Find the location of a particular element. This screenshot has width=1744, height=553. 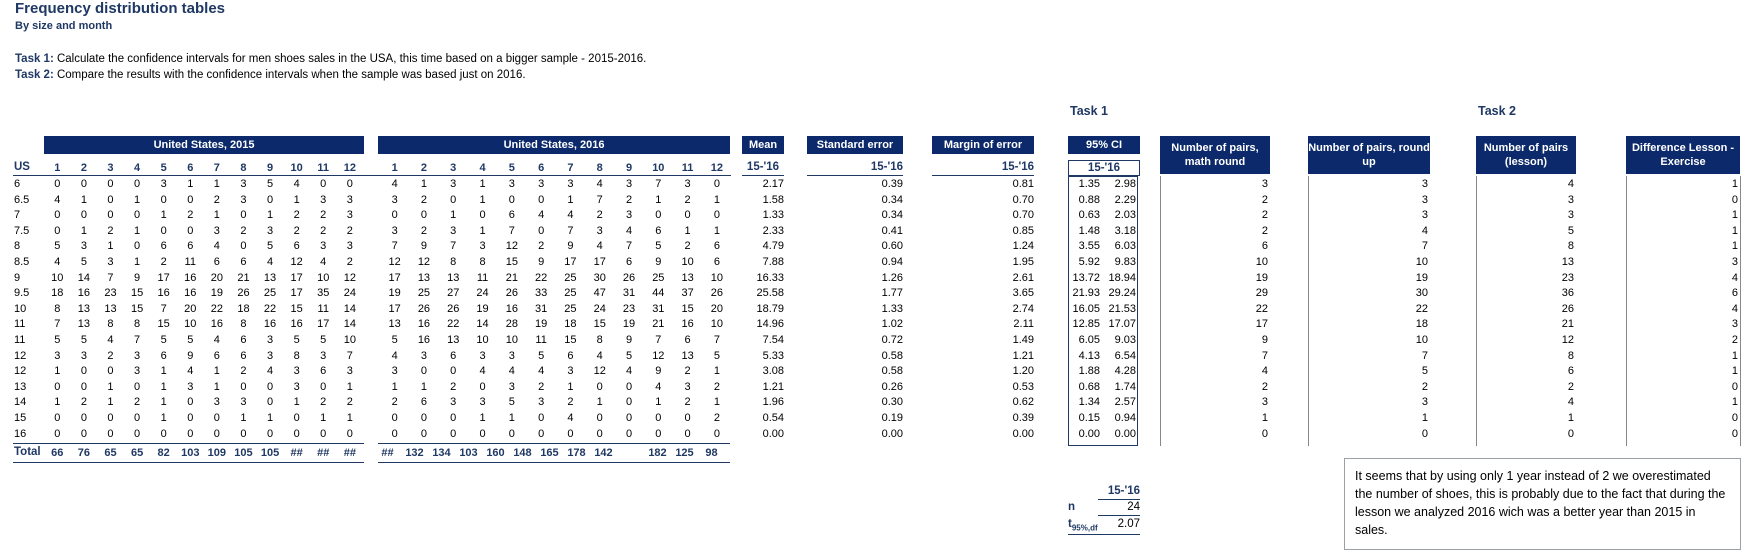

pairs-up-cell: 3 is located at coordinates (1424, 199).